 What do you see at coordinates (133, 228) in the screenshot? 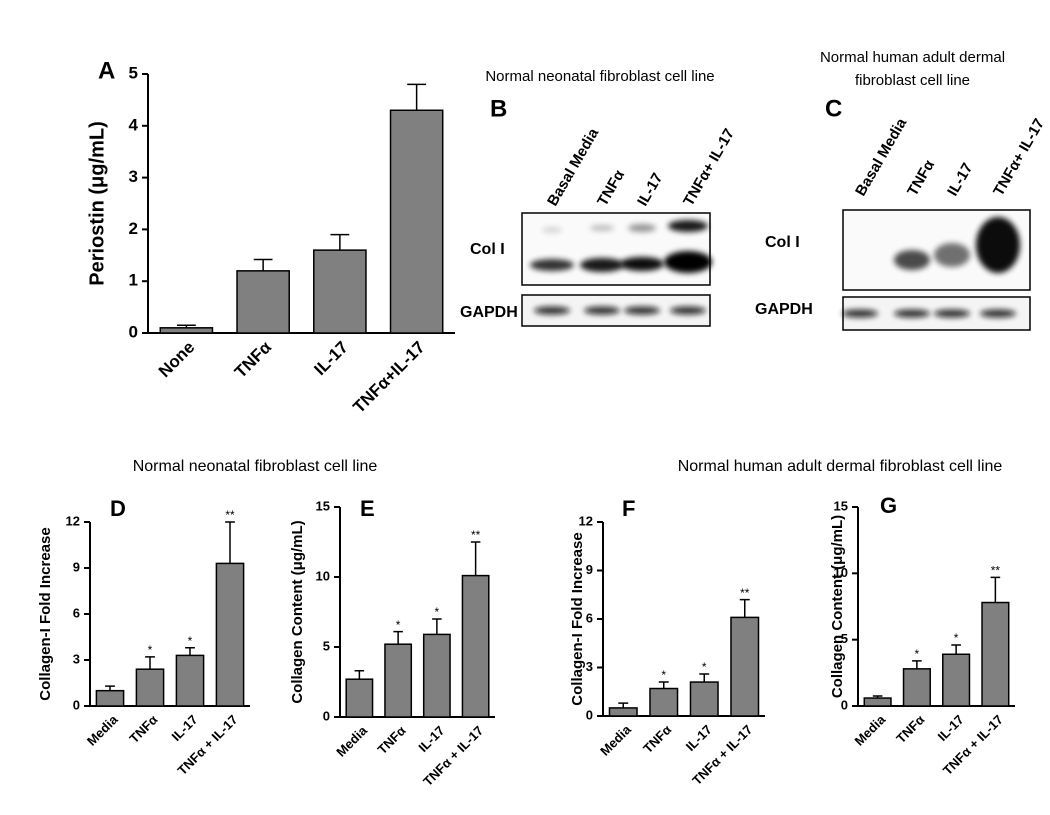
I see `y-tick-label: 2` at bounding box center [133, 228].